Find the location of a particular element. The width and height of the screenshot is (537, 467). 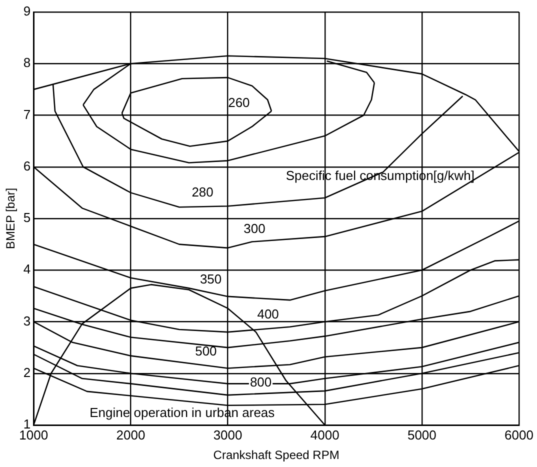

y-tick-label: 5 is located at coordinates (27, 218).